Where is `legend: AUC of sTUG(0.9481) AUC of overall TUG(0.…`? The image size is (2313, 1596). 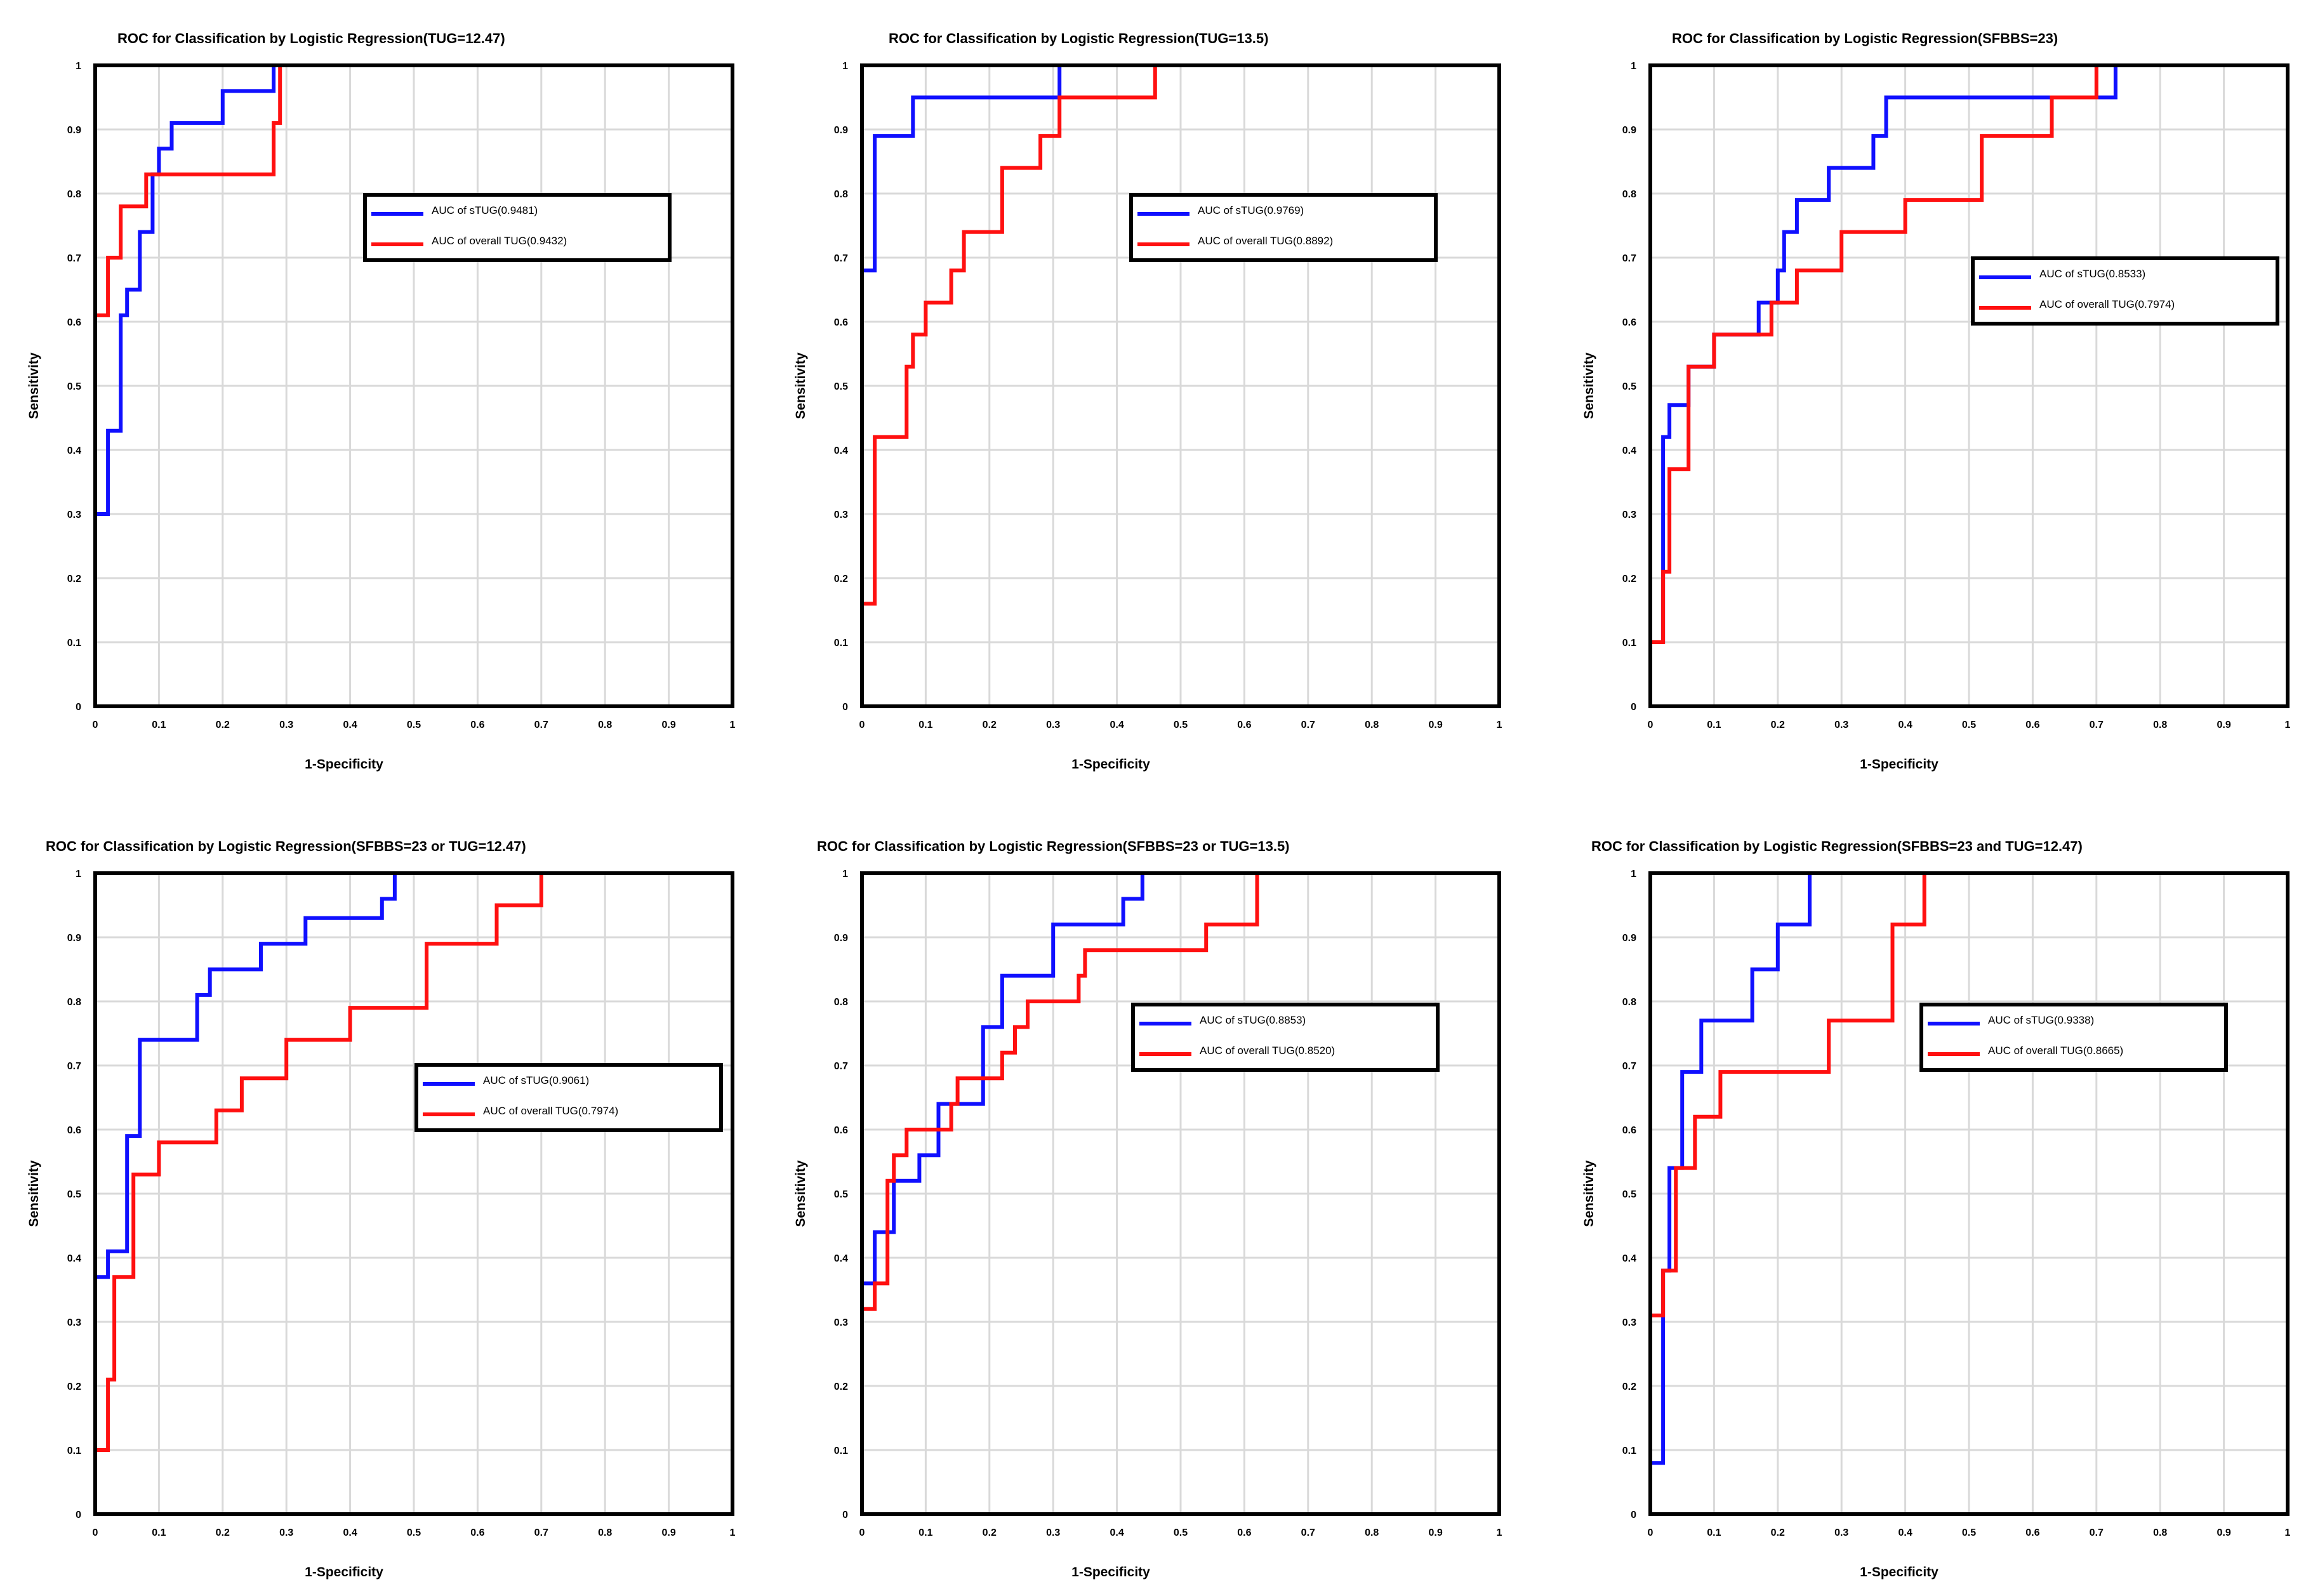 legend: AUC of sTUG(0.9481) AUC of overall TUG(0.… is located at coordinates (517, 228).